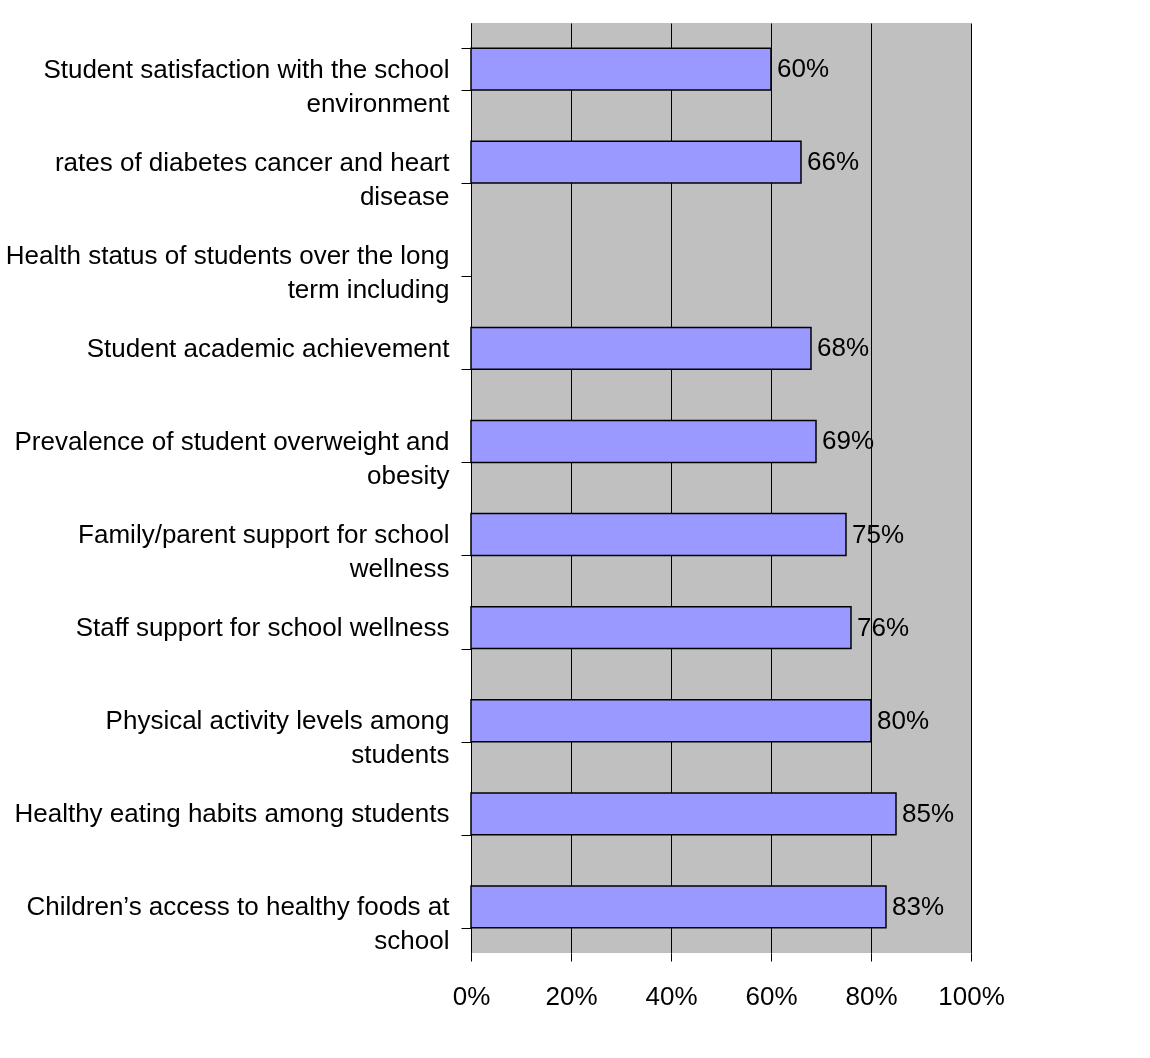 This screenshot has height=1058, width=1150. Describe the element at coordinates (262, 627) in the screenshot. I see `y-tick-label: Staff support for school wellness` at that location.